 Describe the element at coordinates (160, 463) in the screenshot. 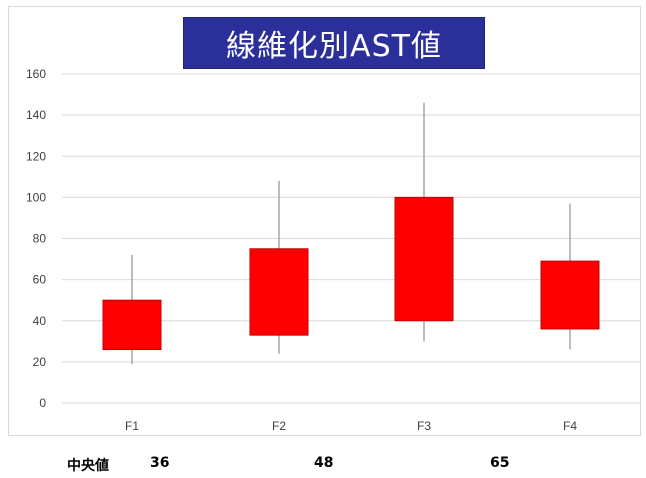

I see `median-value-1: 36` at that location.